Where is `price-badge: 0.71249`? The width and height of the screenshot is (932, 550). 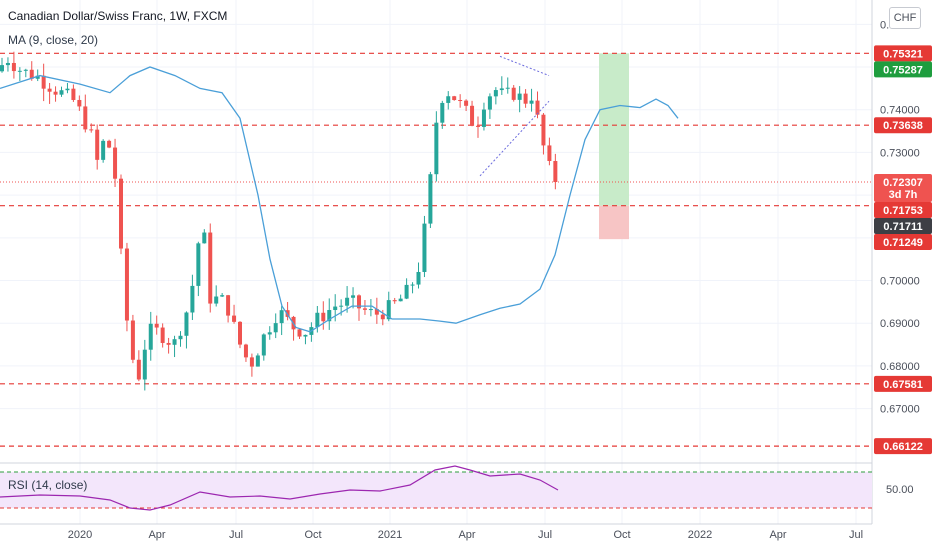 price-badge: 0.71249 is located at coordinates (903, 242).